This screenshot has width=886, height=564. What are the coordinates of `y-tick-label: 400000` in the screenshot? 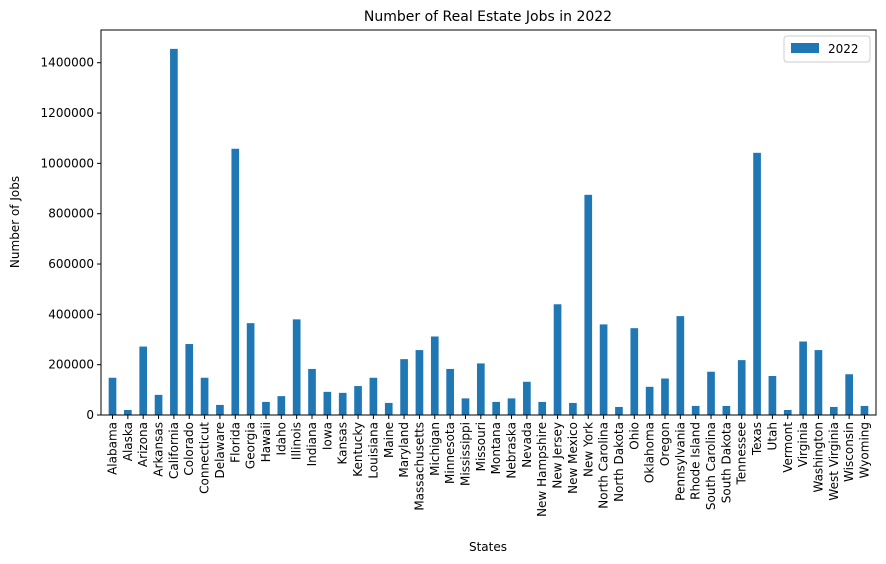 It's located at (71, 314).